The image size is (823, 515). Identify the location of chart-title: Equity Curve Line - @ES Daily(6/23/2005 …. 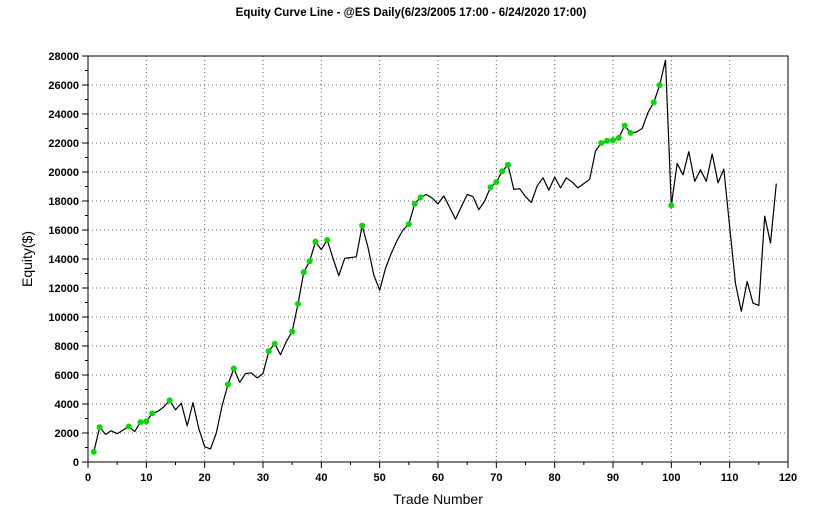
(411, 13).